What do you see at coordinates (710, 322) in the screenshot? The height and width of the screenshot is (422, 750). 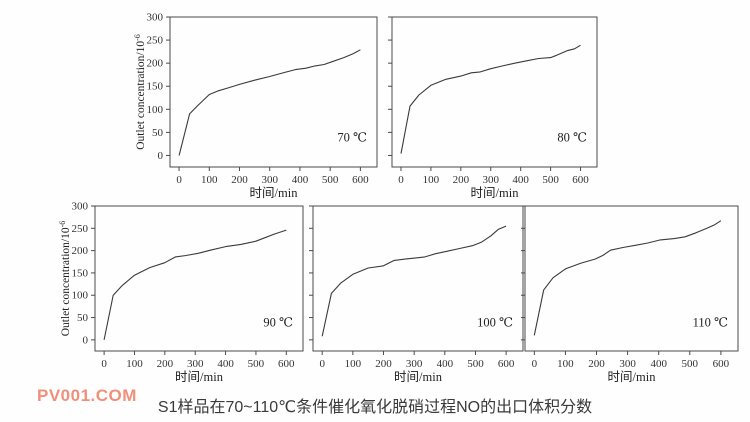 I see `svg-text: 110 ℃` at bounding box center [710, 322].